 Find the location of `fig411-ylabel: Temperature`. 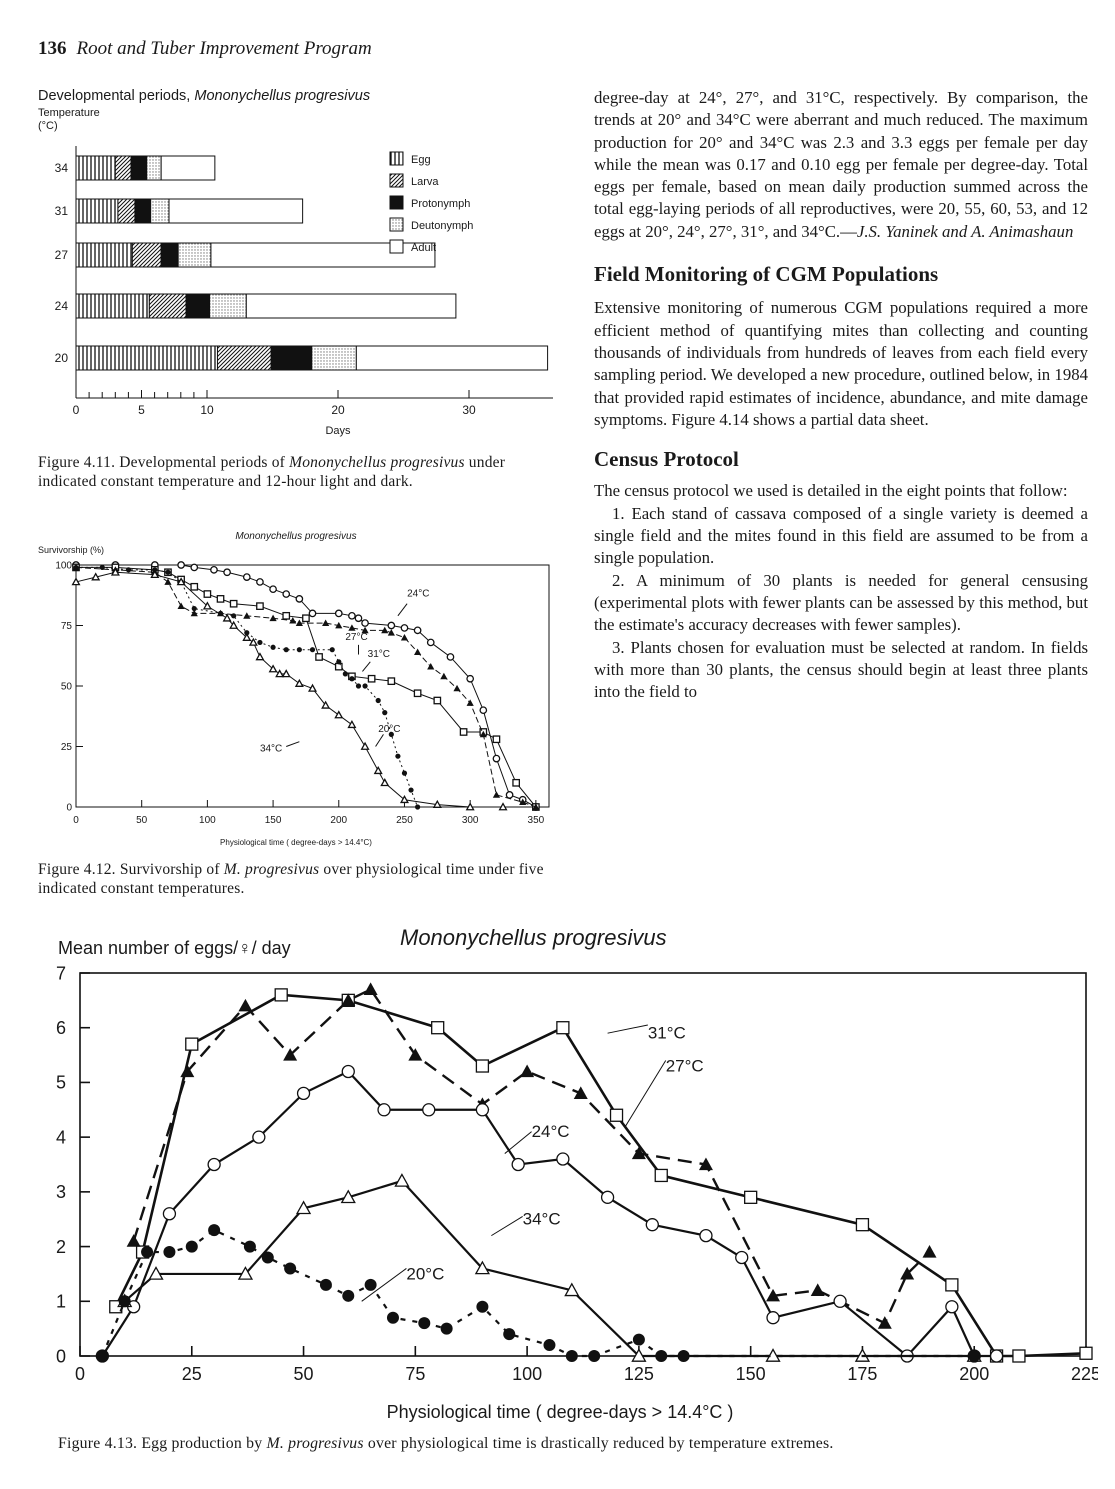

fig411-ylabel: Temperature is located at coordinates (69, 113).